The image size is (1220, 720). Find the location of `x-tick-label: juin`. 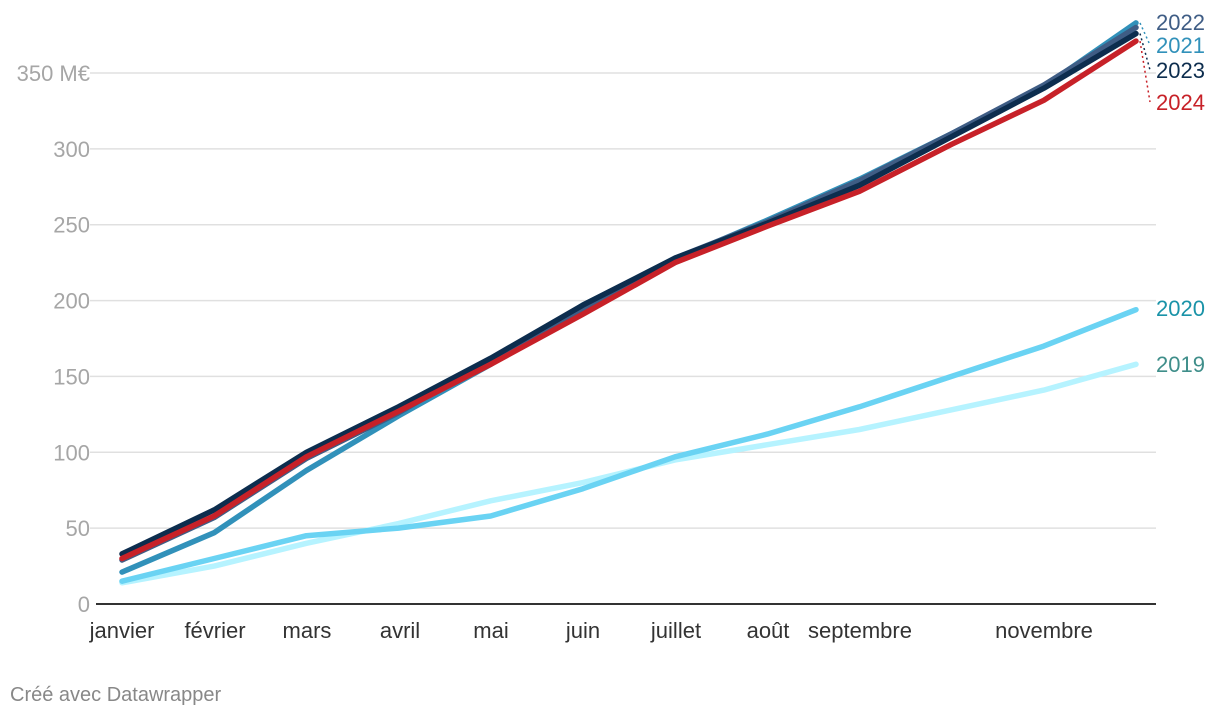

x-tick-label: juin is located at coordinates (582, 630).